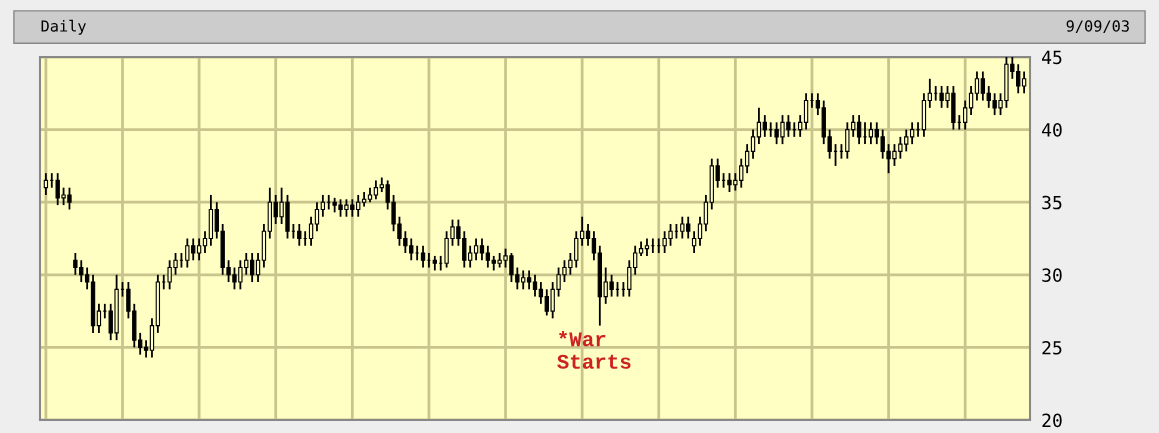  I want to click on text: 9/09/03, so click(1097, 26).